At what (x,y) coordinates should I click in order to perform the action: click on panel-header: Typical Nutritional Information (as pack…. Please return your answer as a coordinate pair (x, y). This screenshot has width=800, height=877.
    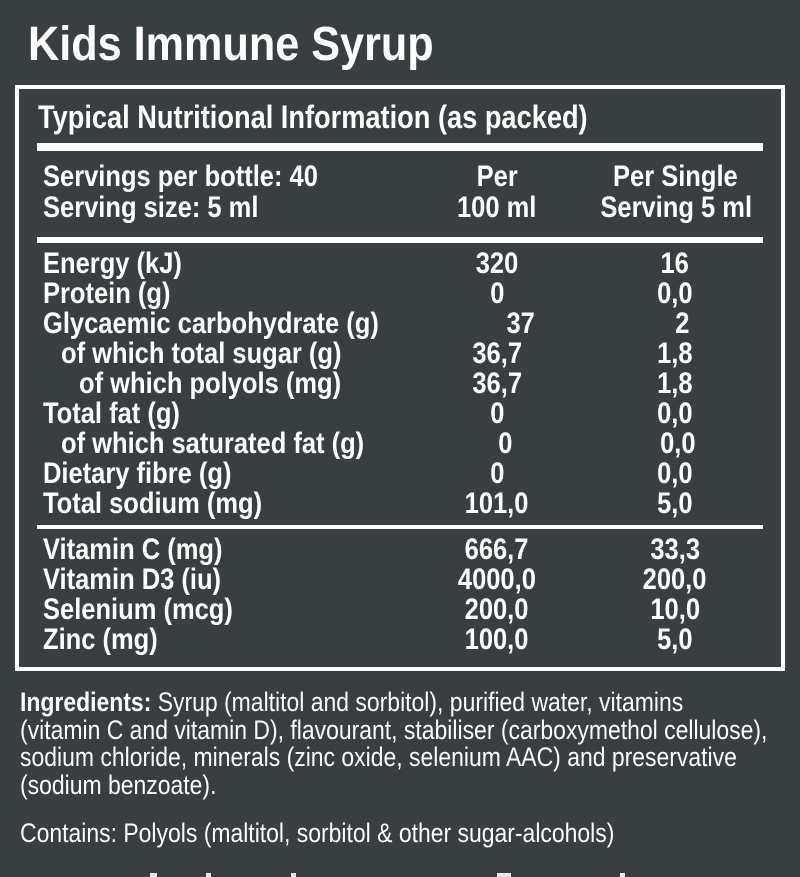
    Looking at the image, I should click on (400, 117).